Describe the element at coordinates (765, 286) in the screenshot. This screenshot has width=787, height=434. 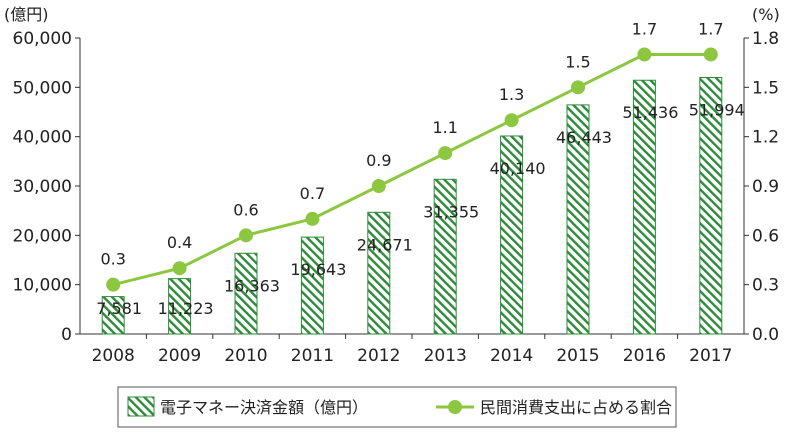
I see `right-tick-label: 0.3` at that location.